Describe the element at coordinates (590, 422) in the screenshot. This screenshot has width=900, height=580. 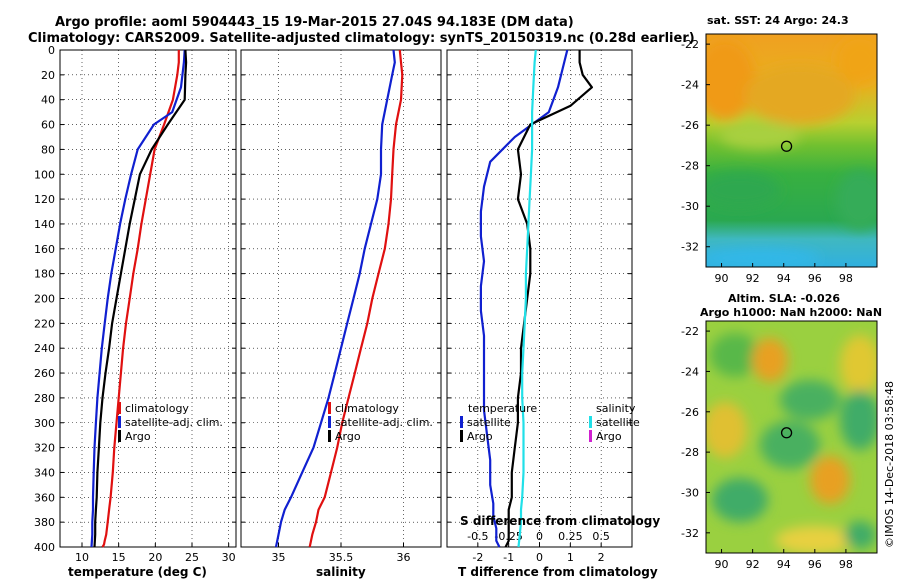
I see `legend-swatch-s-satellite` at that location.